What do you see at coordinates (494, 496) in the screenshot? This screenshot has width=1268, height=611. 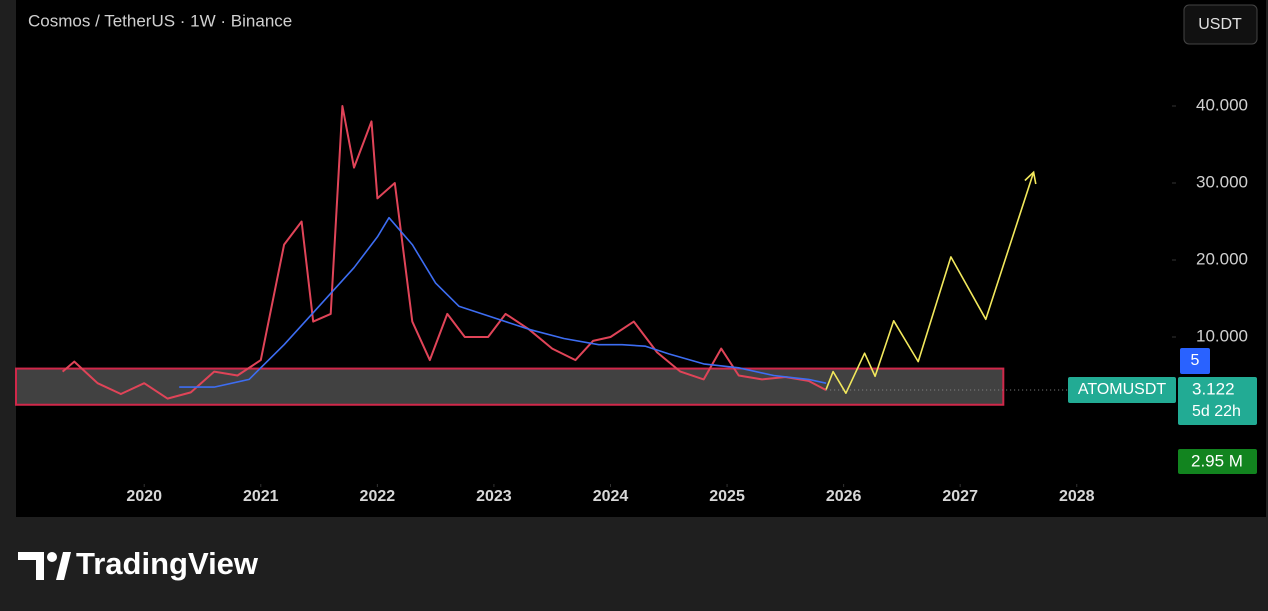 I see `x-tick-label: 2023` at bounding box center [494, 496].